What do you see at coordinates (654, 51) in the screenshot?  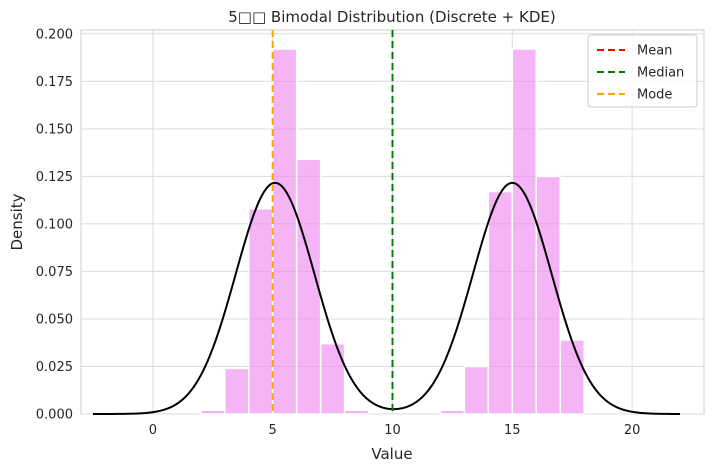 I see `legend-label-mean: Mean` at bounding box center [654, 51].